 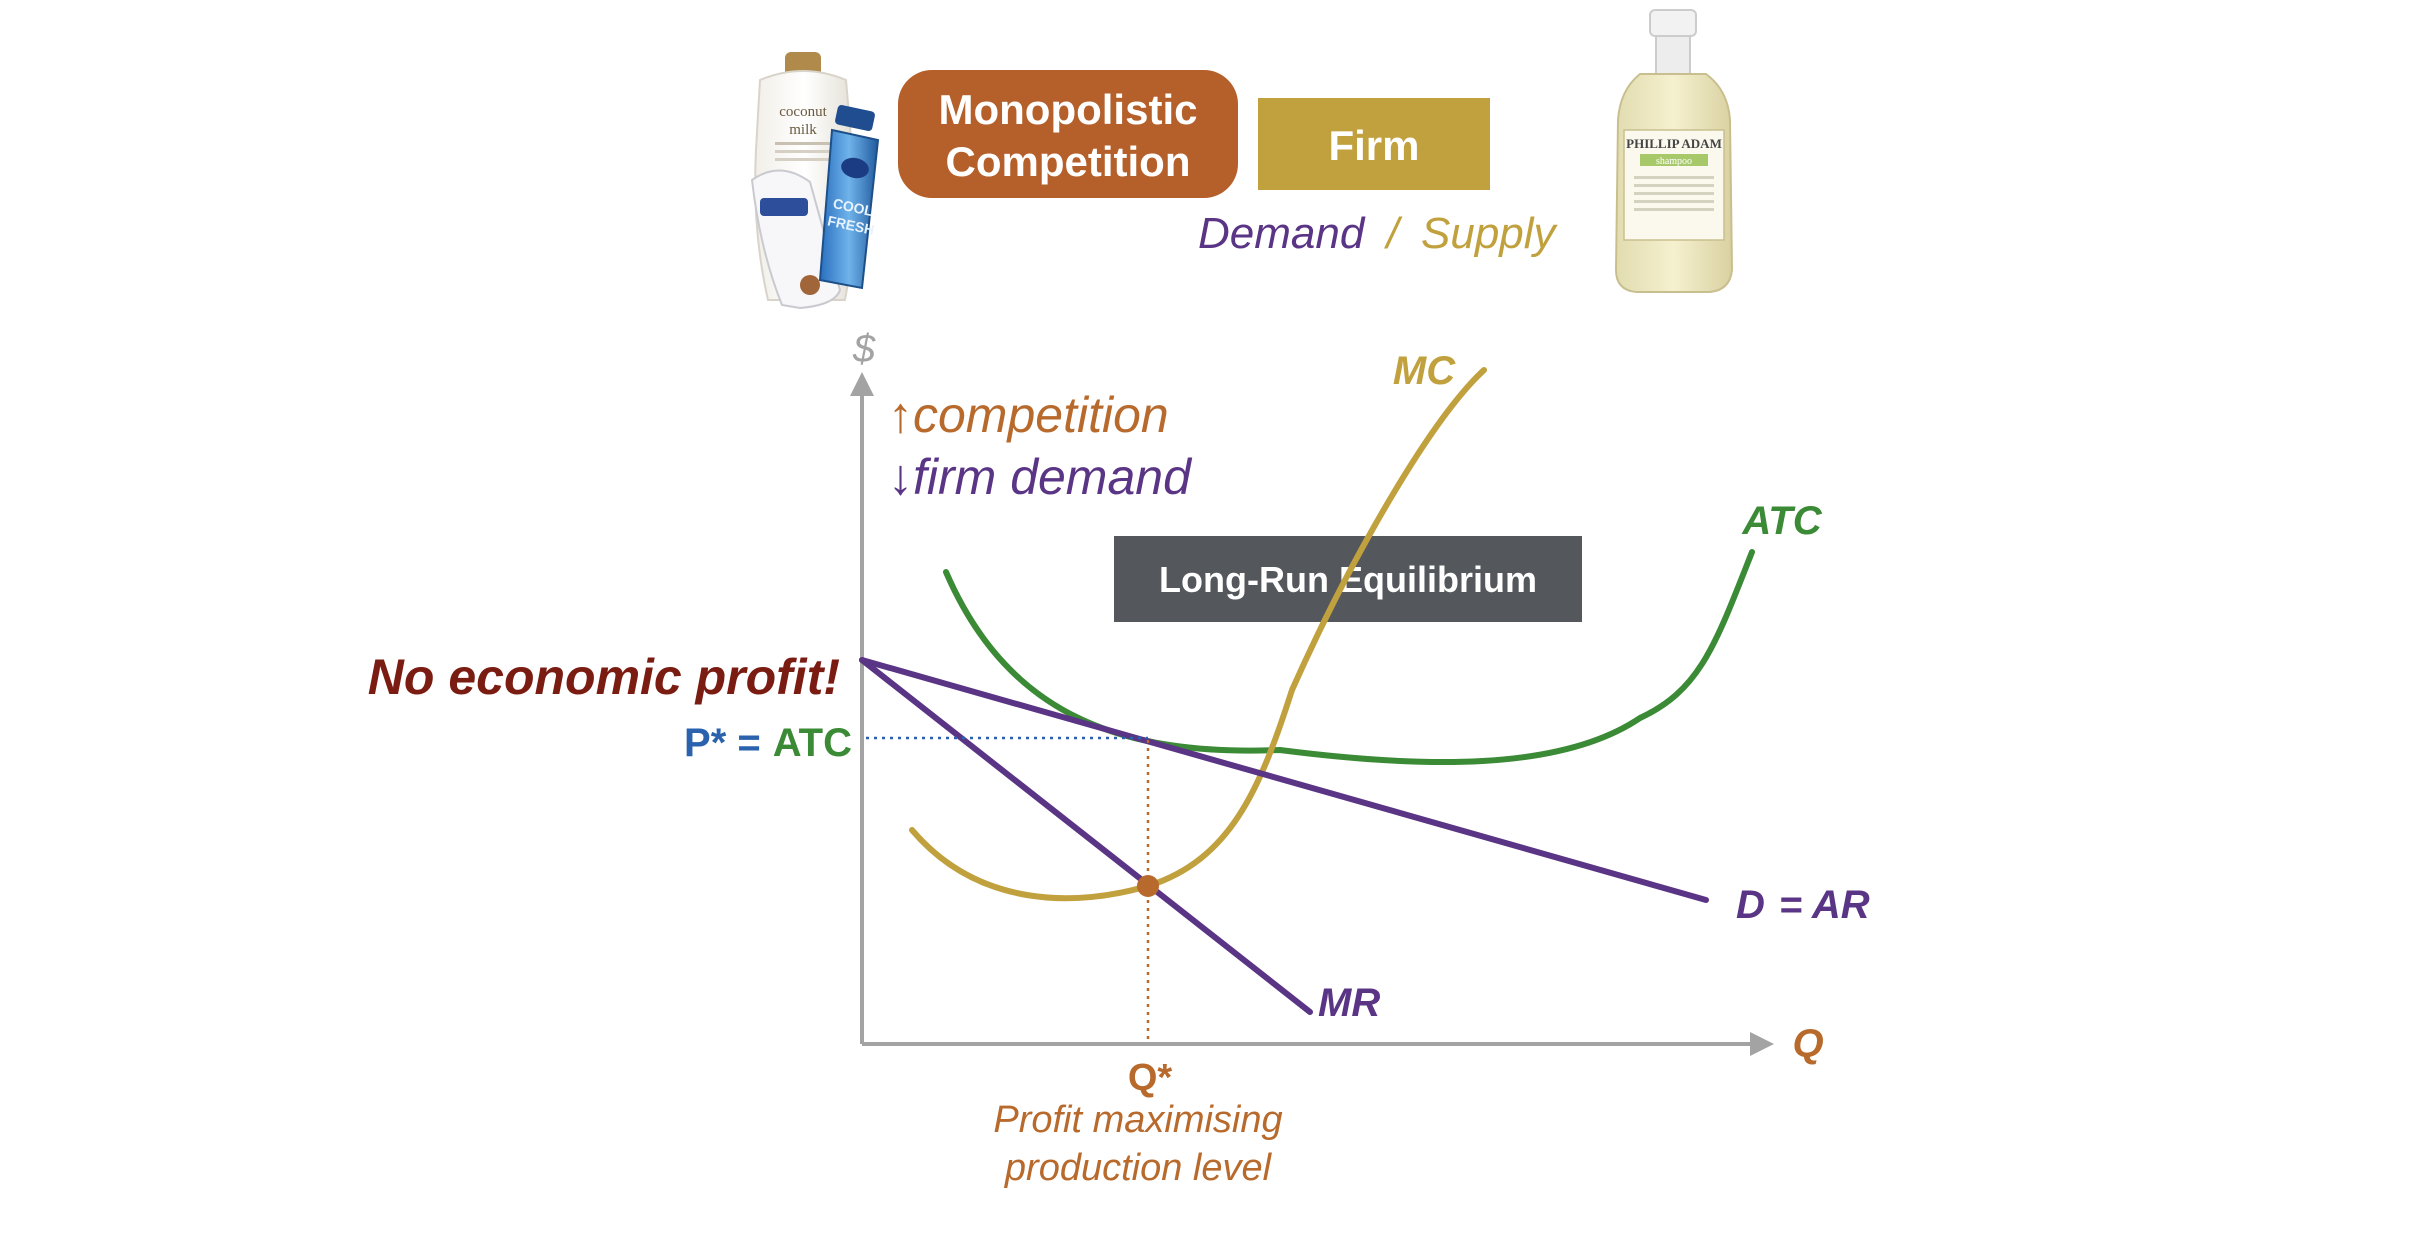 I want to click on competition-annotation: ↑competition ↓firm demand, so click(x=1040, y=446).